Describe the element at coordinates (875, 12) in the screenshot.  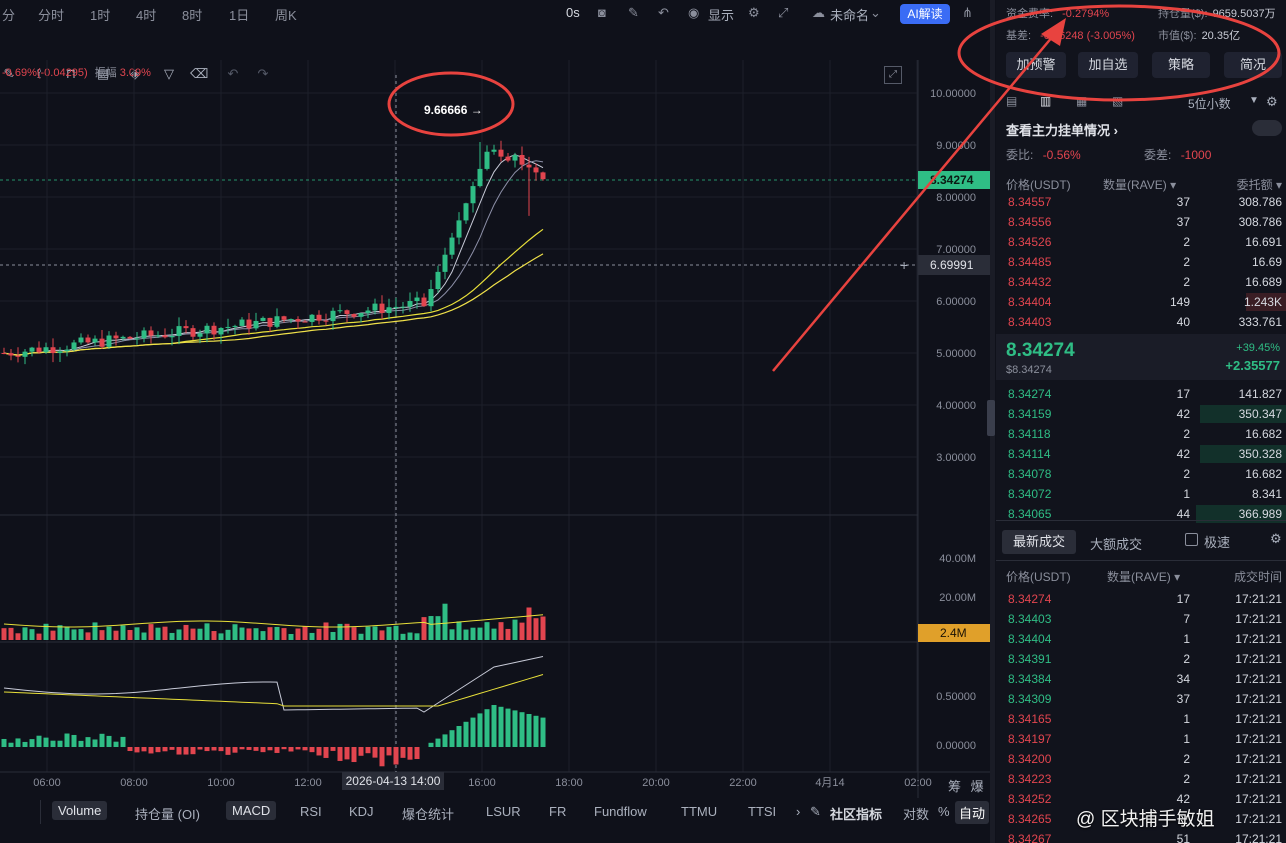
I see `chevron-down-icon: ⌄` at that location.